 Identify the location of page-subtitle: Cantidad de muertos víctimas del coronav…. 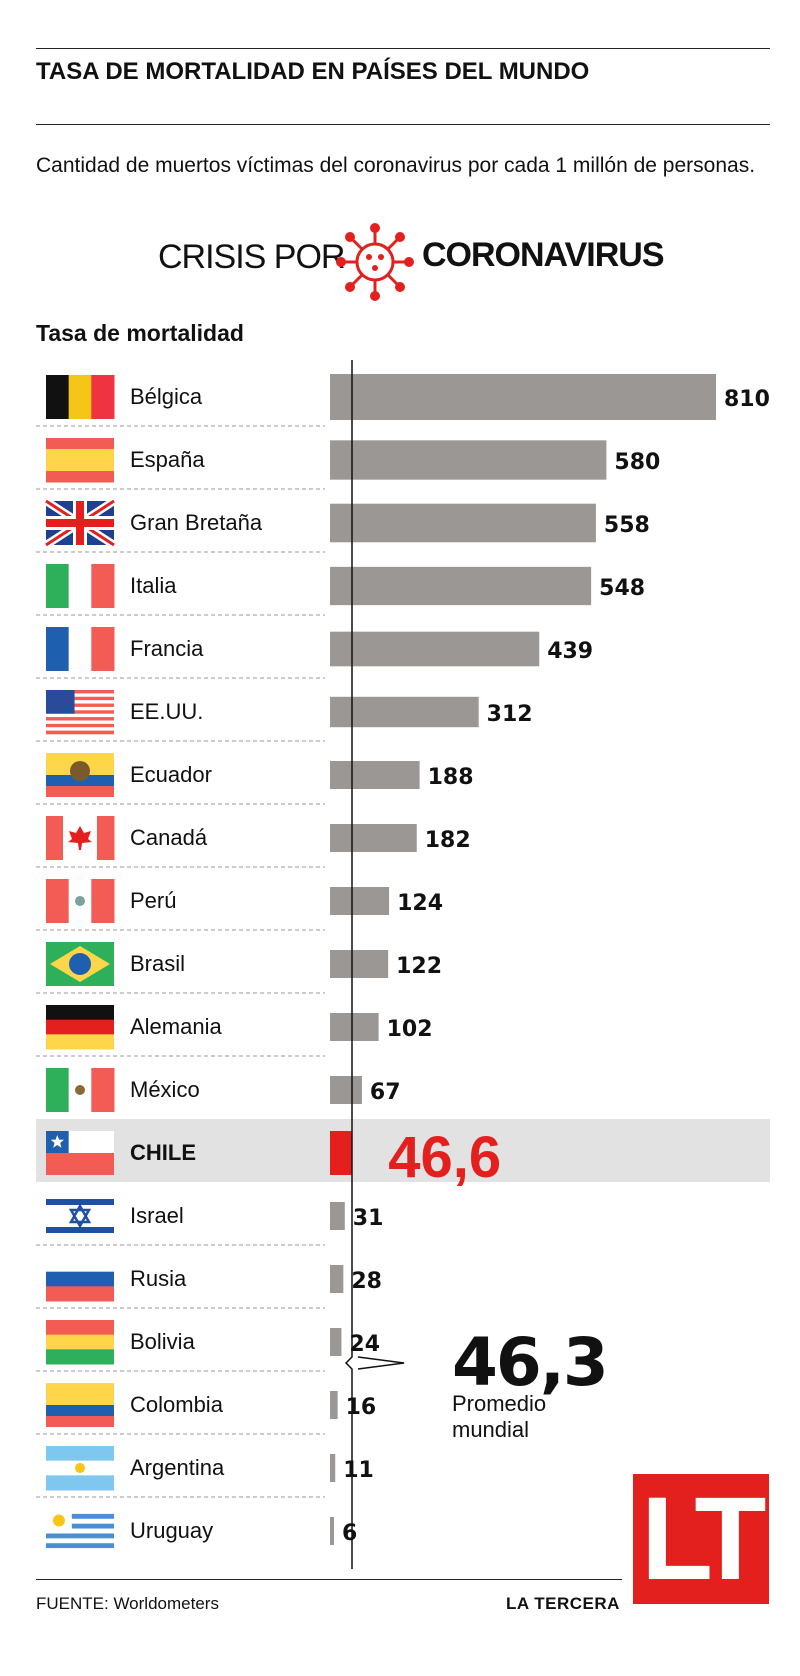
(396, 165).